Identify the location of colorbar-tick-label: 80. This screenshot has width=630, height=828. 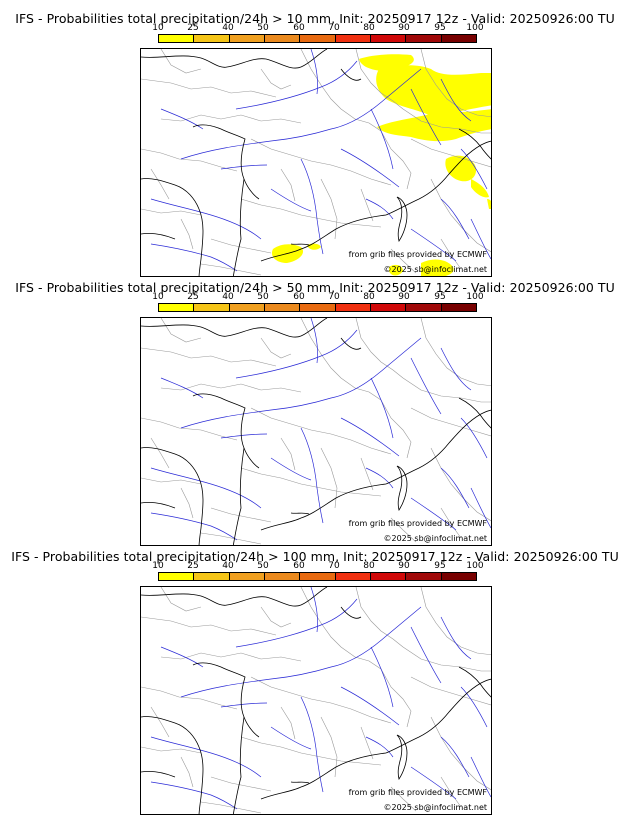
(369, 566).